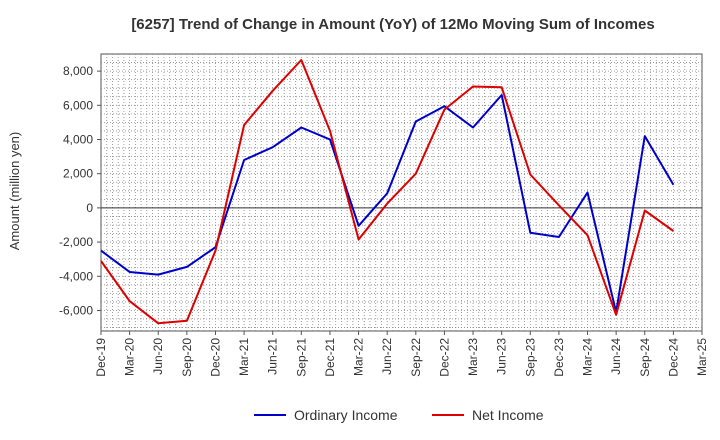  I want to click on x-tick-label: Mar-20, so click(130, 357).